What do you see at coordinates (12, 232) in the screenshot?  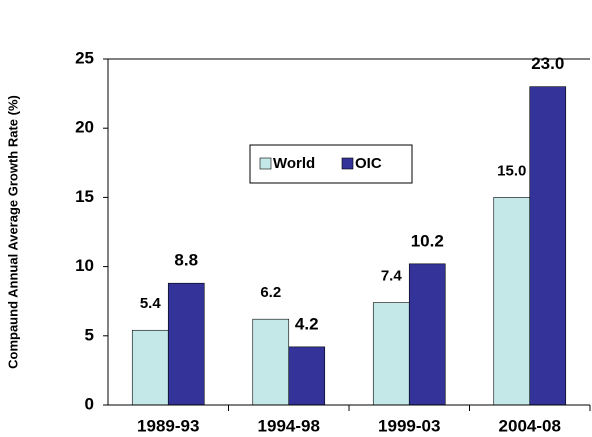 I see `y-axis-label: Compaund Annual Average Growth Rate (%)` at bounding box center [12, 232].